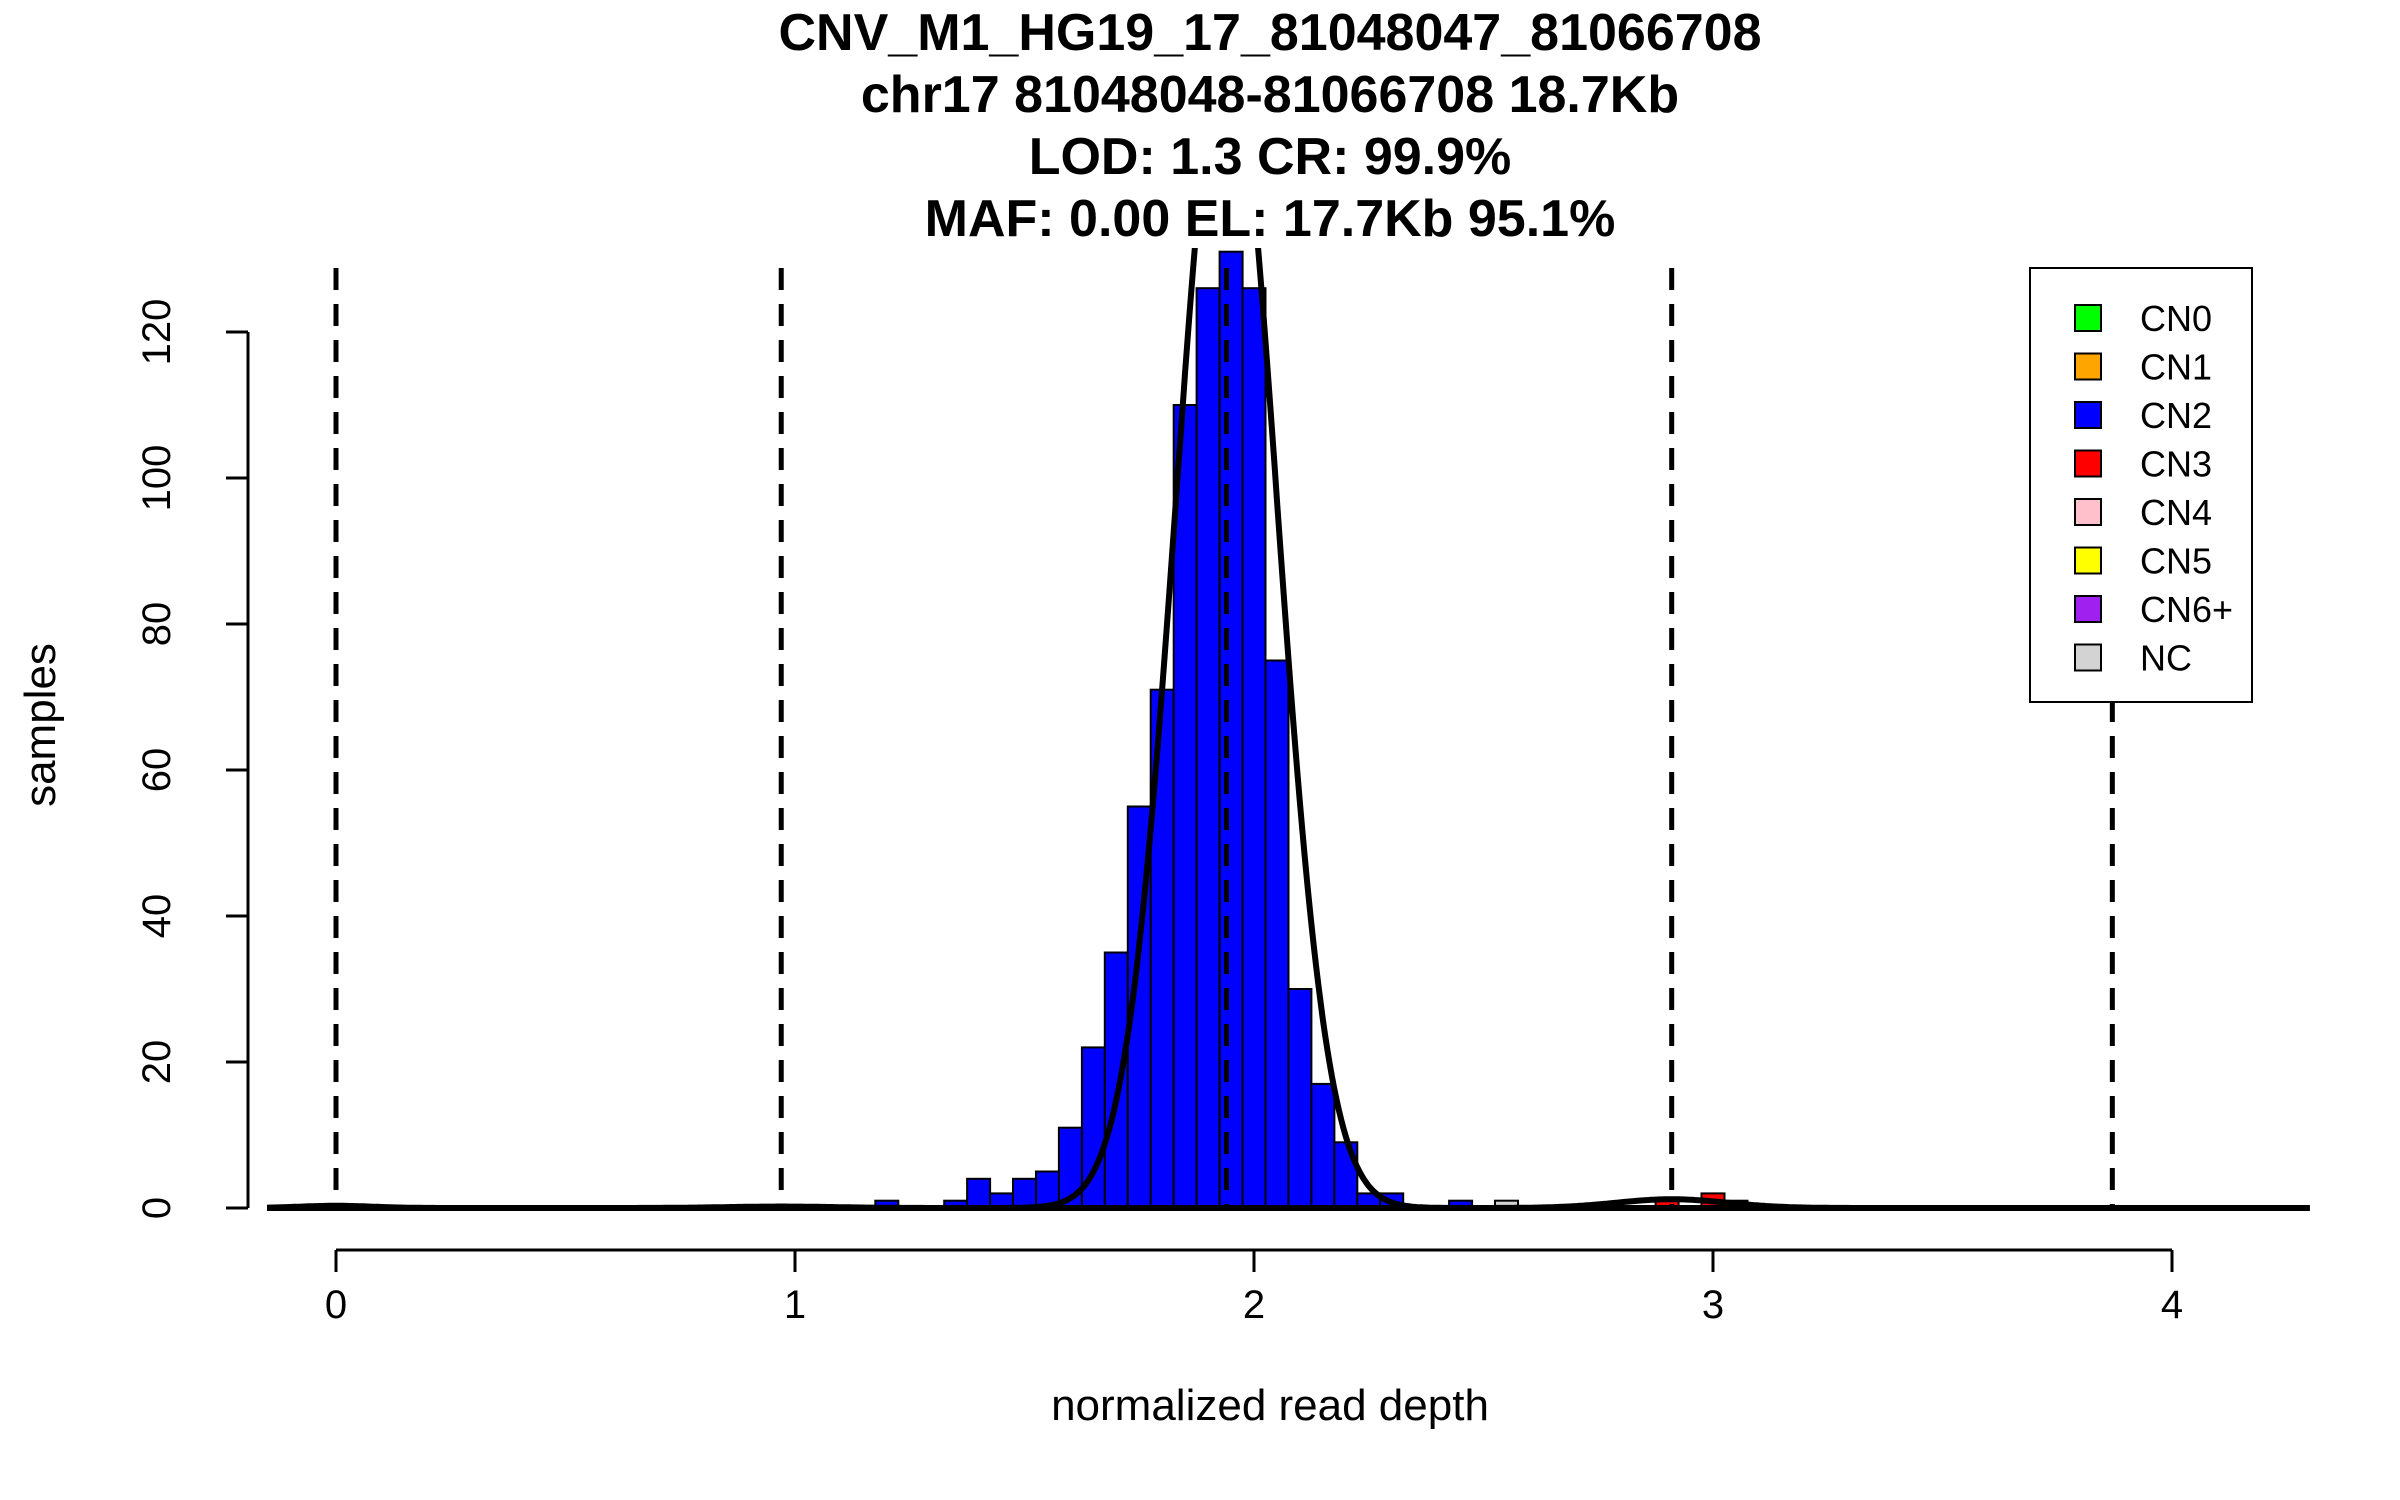 The height and width of the screenshot is (1500, 2400). Describe the element at coordinates (1254, 1305) in the screenshot. I see `x-tick-label: 2` at that location.